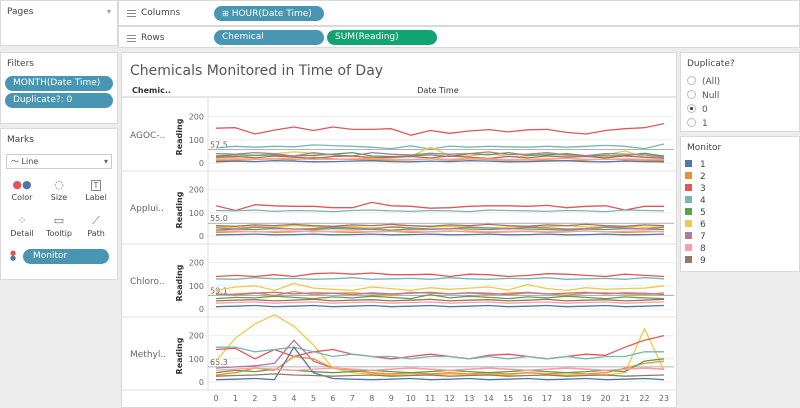 Image resolution: width=800 pixels, height=408 pixels. What do you see at coordinates (313, 398) in the screenshot?
I see `x-tick-label: 5` at bounding box center [313, 398].